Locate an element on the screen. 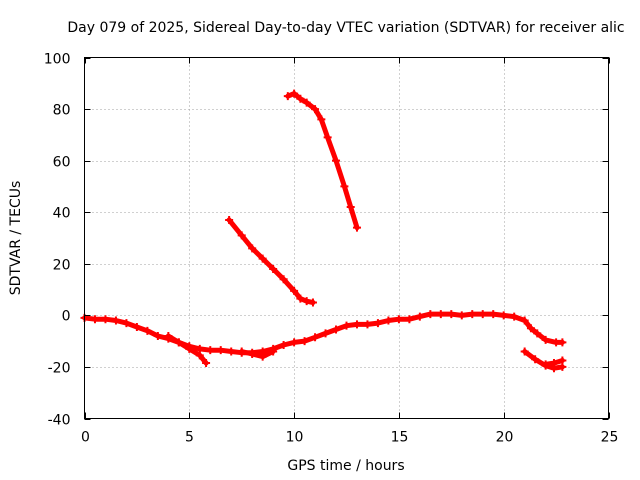  x-tick-label: 0 is located at coordinates (85, 438).